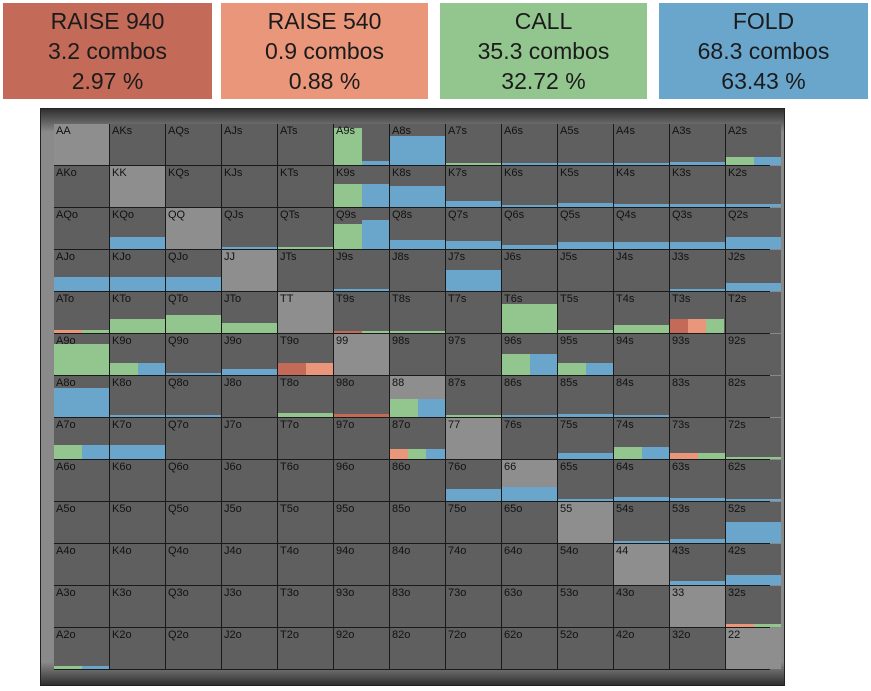 The image size is (871, 691). Describe the element at coordinates (361, 312) in the screenshot. I see `hand-cell-t9s: T9s` at that location.